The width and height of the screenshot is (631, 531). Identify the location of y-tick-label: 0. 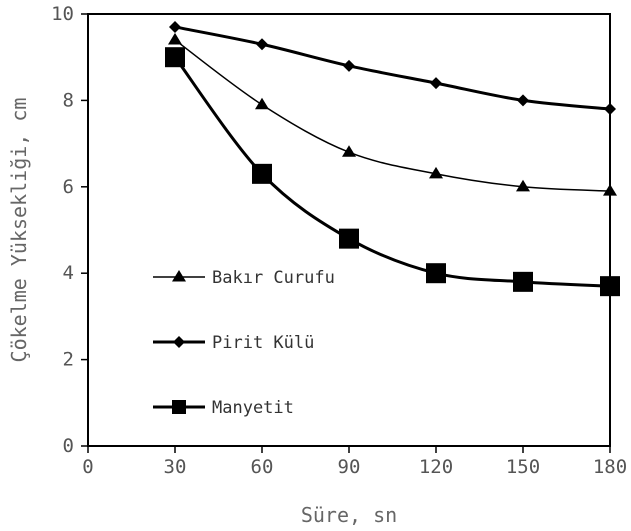
(68, 446).